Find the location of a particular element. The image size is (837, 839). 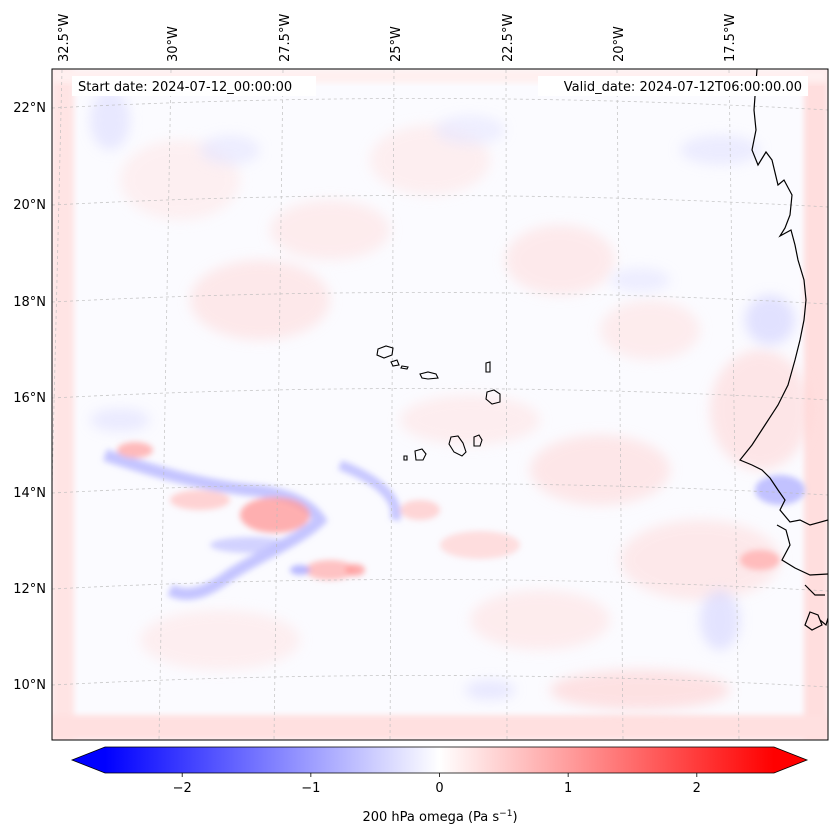

latitude-labels: 22°N 20°N 18°N 16°N 14°N 12°N 10°N is located at coordinates (29, 397).